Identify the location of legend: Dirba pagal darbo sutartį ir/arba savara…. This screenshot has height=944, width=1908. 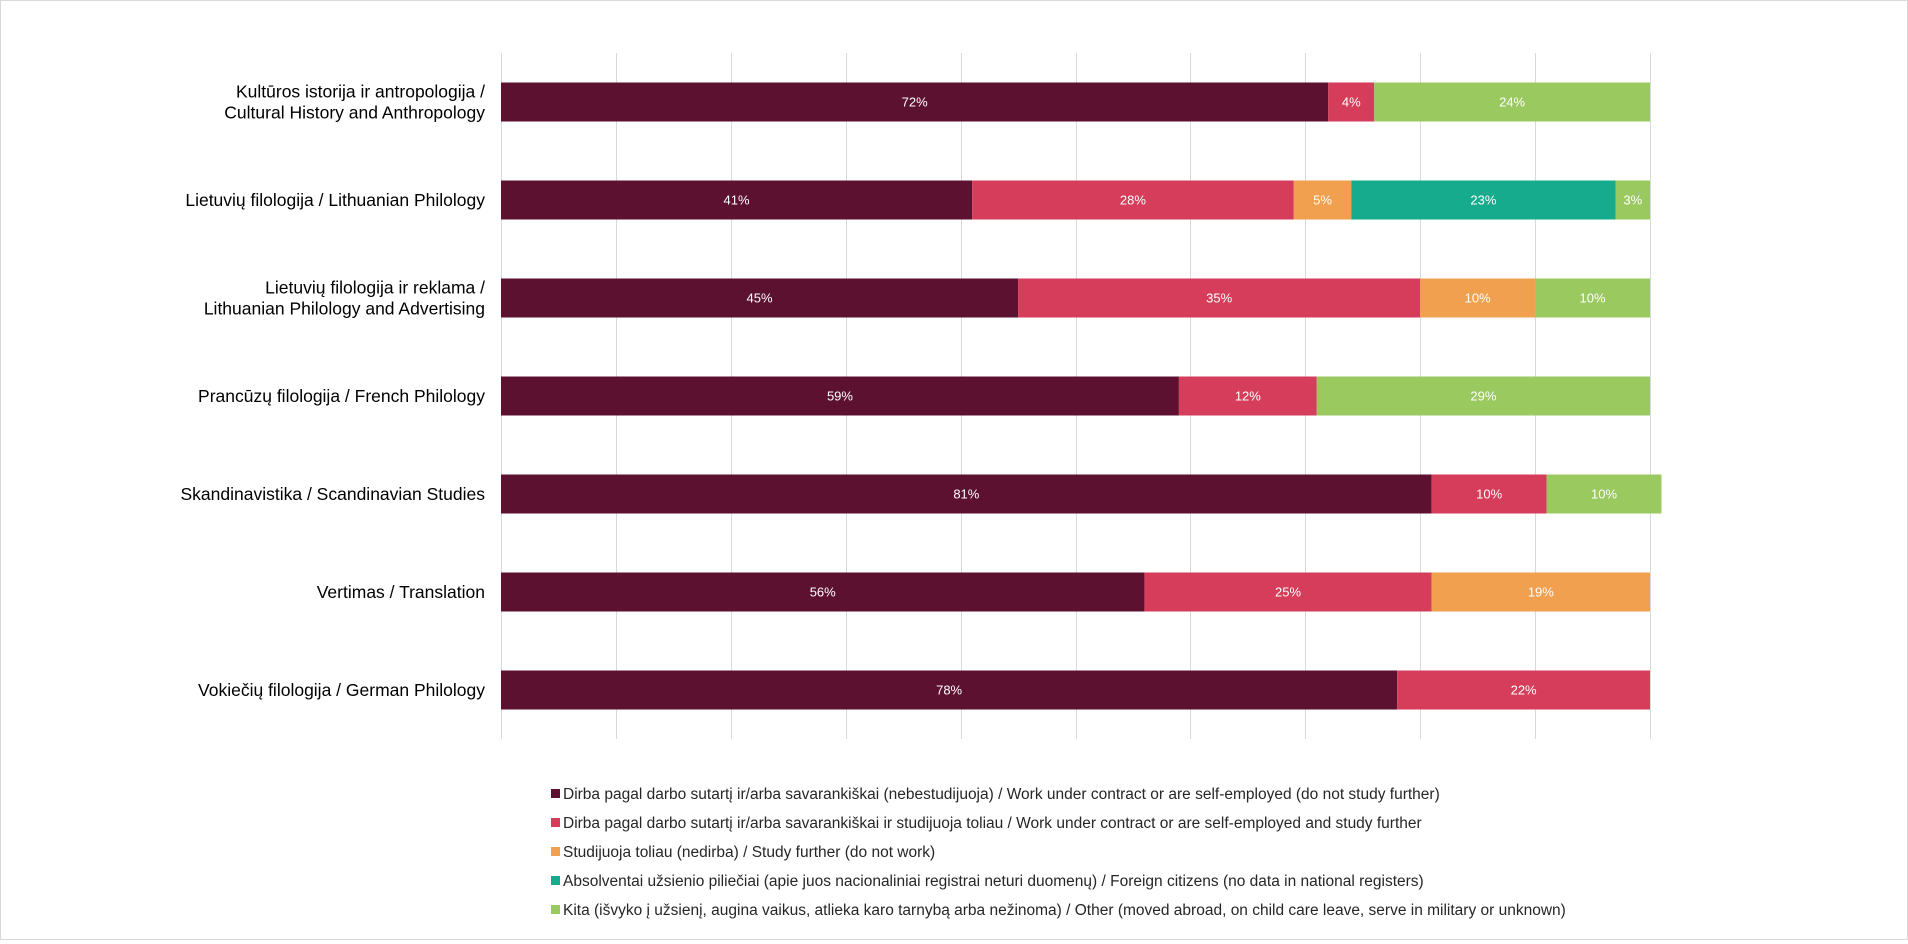
(1058, 852).